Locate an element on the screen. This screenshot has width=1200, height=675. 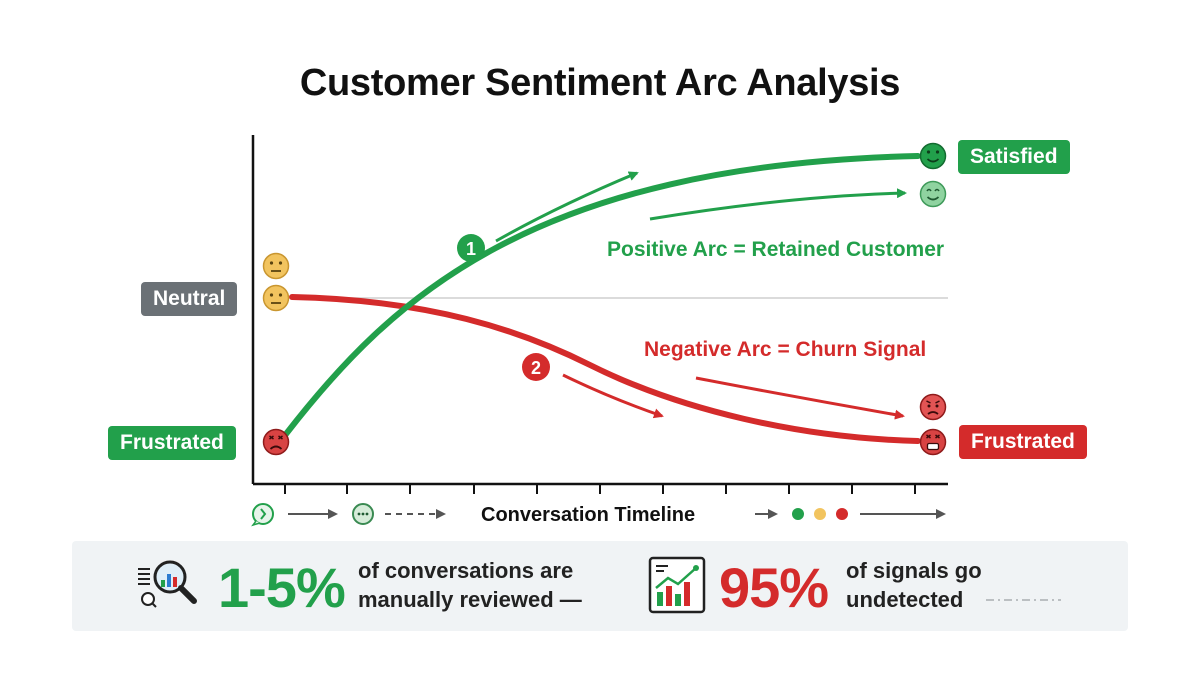
timeline-label: Conversation Timeline is located at coordinates (588, 515).